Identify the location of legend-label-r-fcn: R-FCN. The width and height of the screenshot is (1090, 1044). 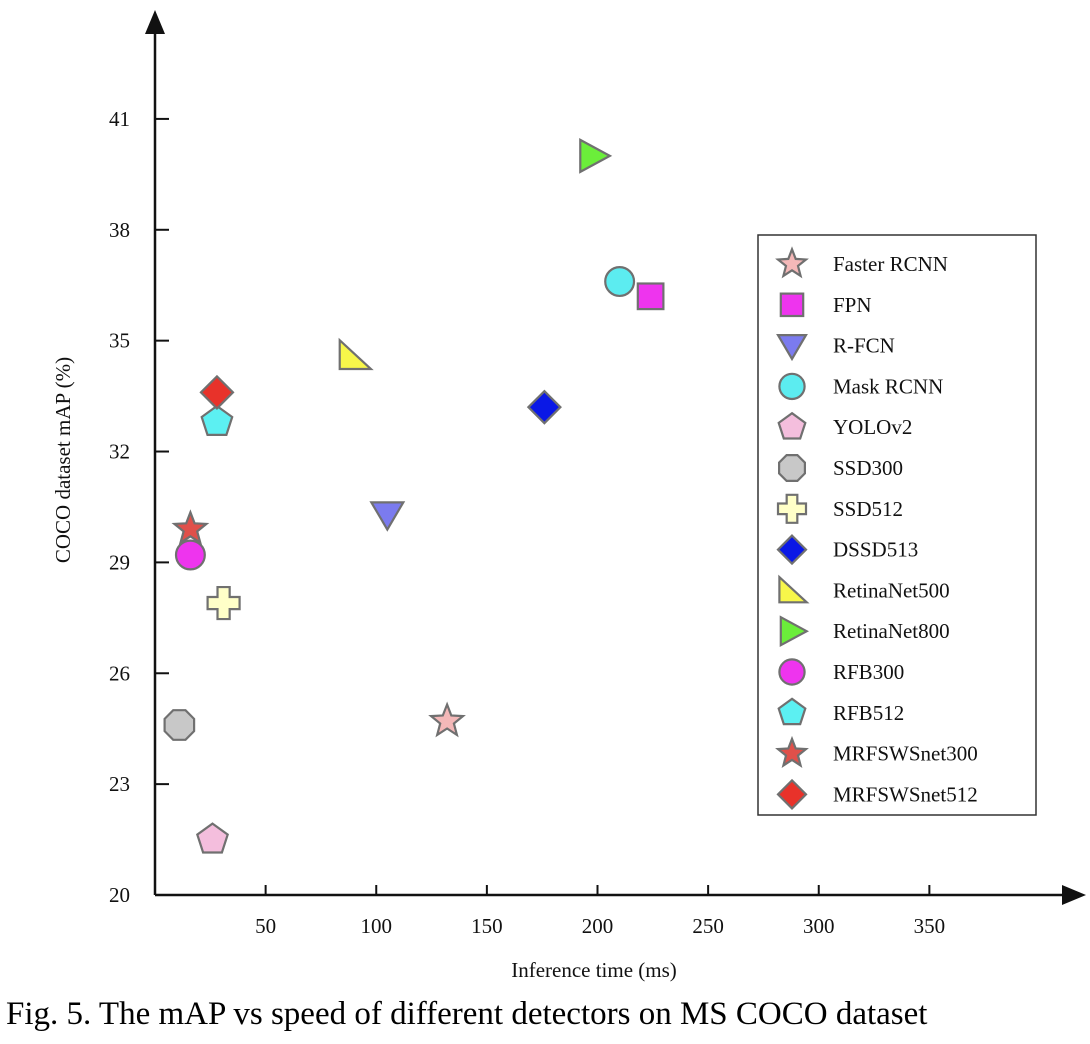
(864, 346).